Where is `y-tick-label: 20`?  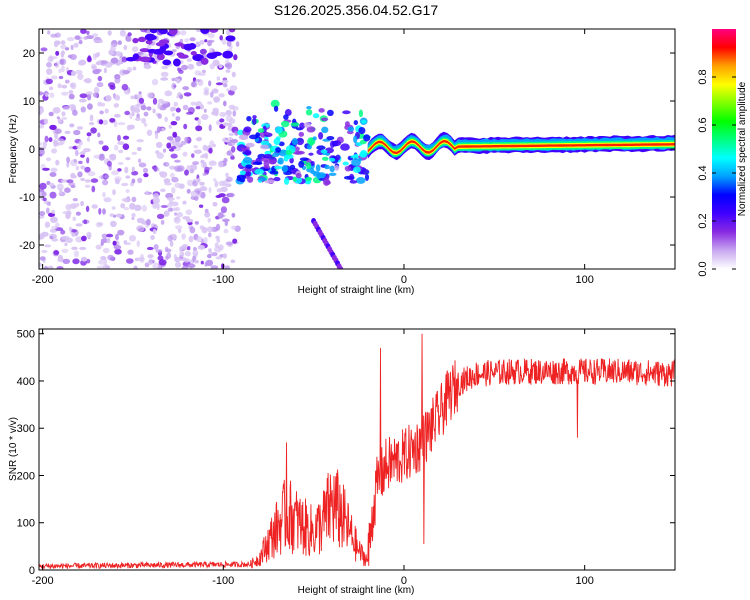
y-tick-label: 20 is located at coordinates (29, 54).